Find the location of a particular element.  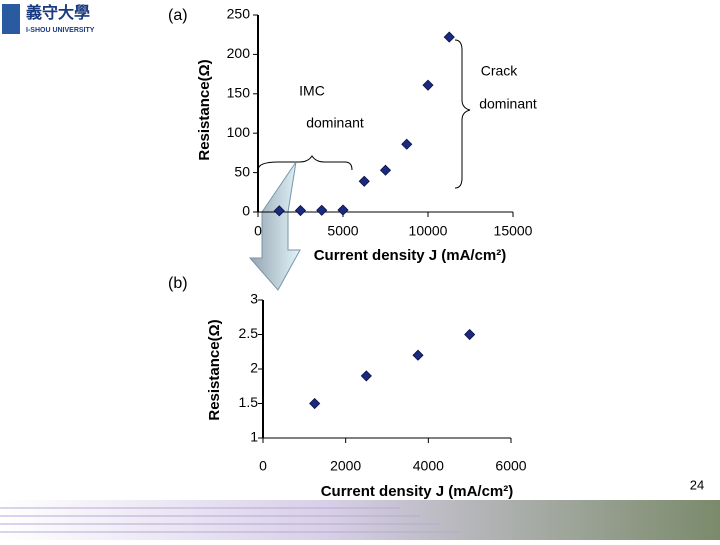

logo-name: 義守大學 is located at coordinates (58, 12).